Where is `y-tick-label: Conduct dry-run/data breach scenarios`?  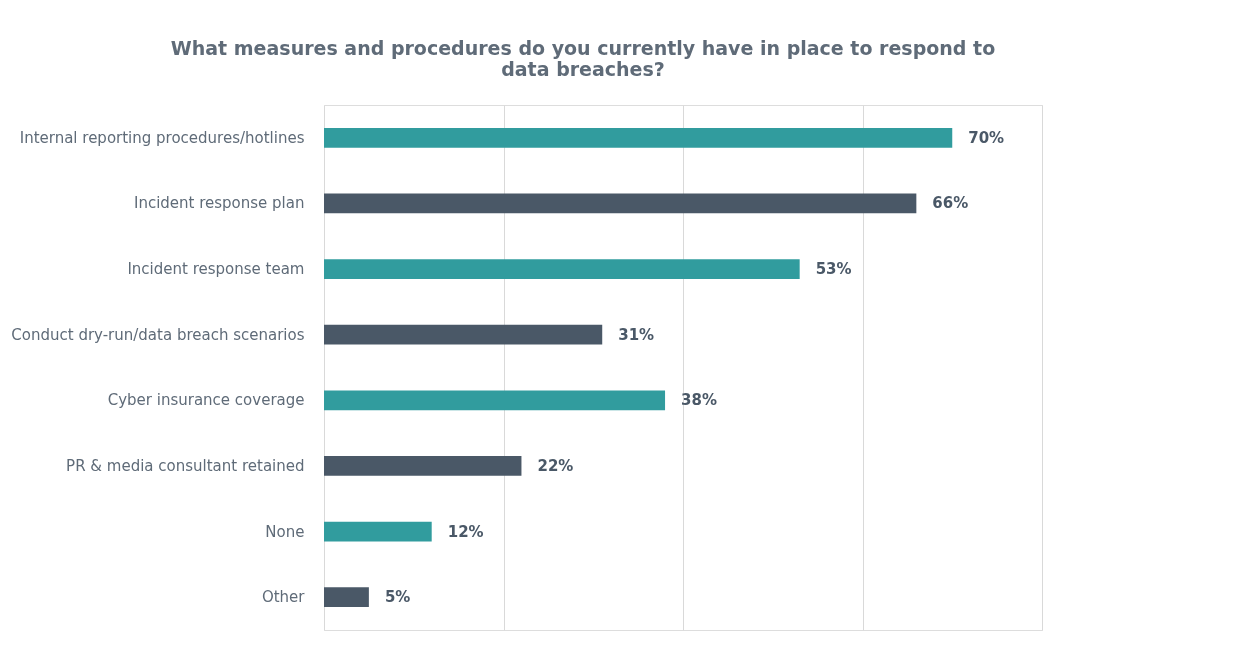 y-tick-label: Conduct dry-run/data breach scenarios is located at coordinates (158, 334).